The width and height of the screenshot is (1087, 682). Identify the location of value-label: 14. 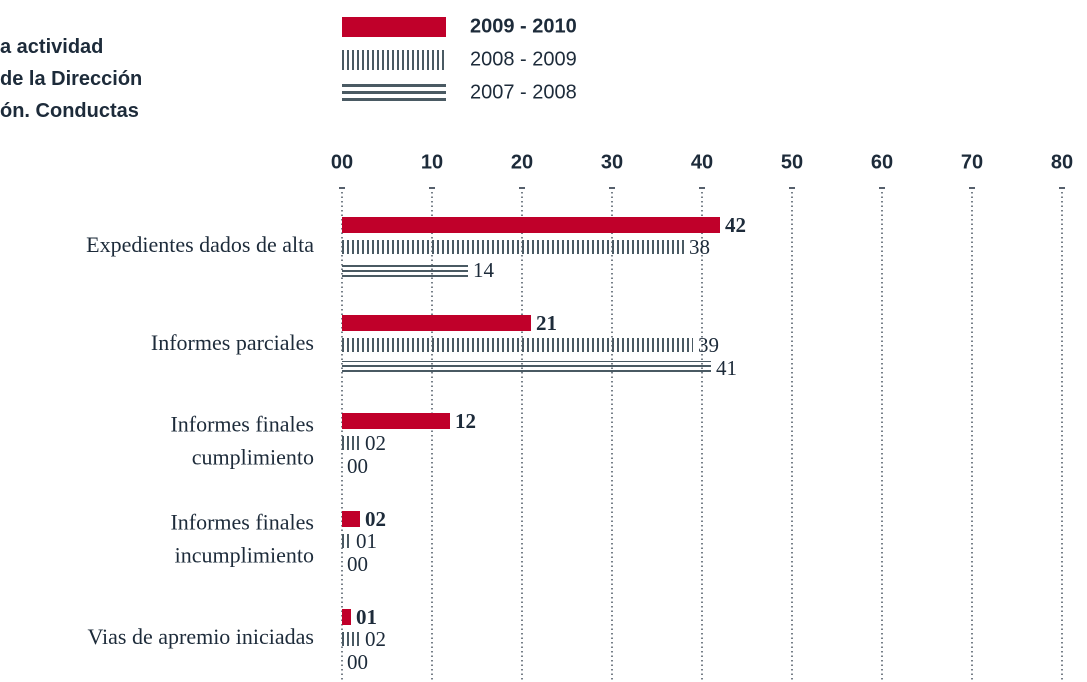
(484, 270).